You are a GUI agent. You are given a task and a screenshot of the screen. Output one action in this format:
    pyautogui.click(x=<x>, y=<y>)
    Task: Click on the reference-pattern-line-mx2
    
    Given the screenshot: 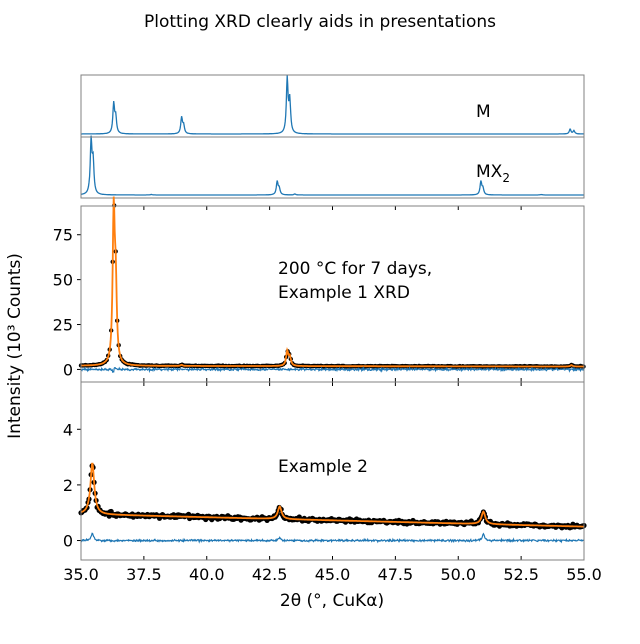 What is the action you would take?
    pyautogui.click(x=332, y=165)
    